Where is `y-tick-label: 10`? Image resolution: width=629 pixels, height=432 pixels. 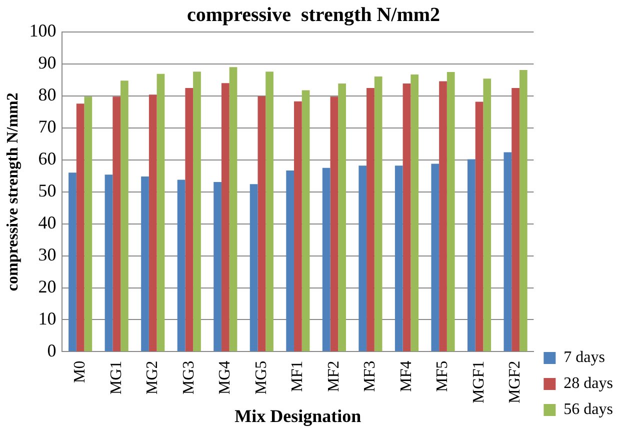
y-tick-label: 10 is located at coordinates (47, 318).